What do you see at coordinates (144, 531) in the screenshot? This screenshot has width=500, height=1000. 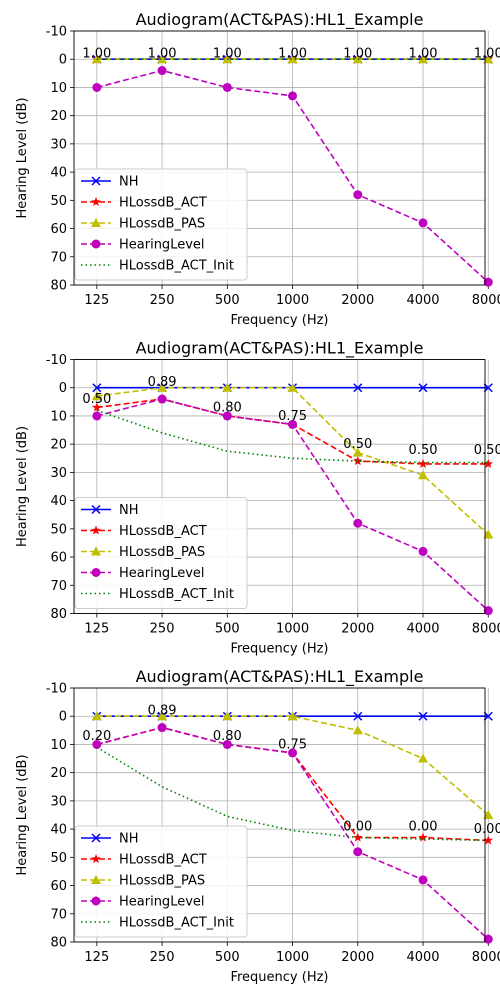 I see `legend-item: HLossdB_ACT` at bounding box center [144, 531].